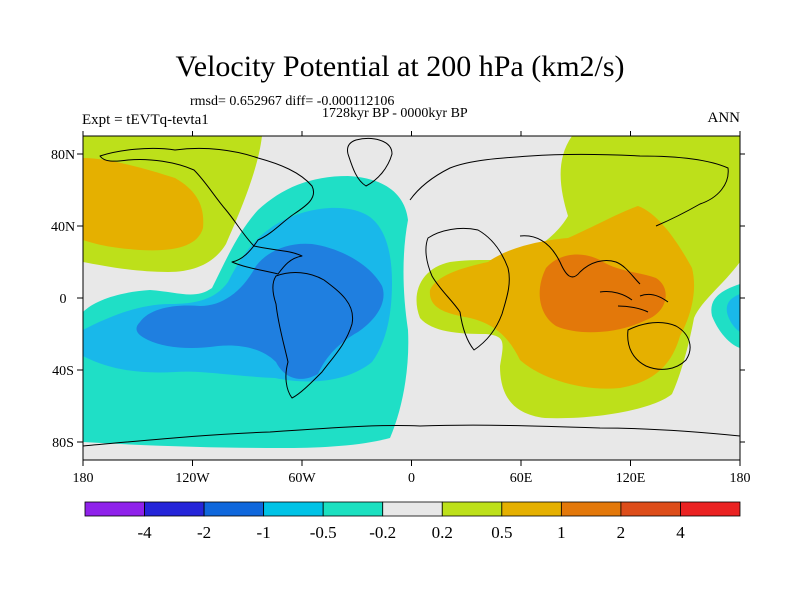 The width and height of the screenshot is (800, 600). Describe the element at coordinates (634, 302) in the screenshot. I see `coastline-maritime-continent` at that location.